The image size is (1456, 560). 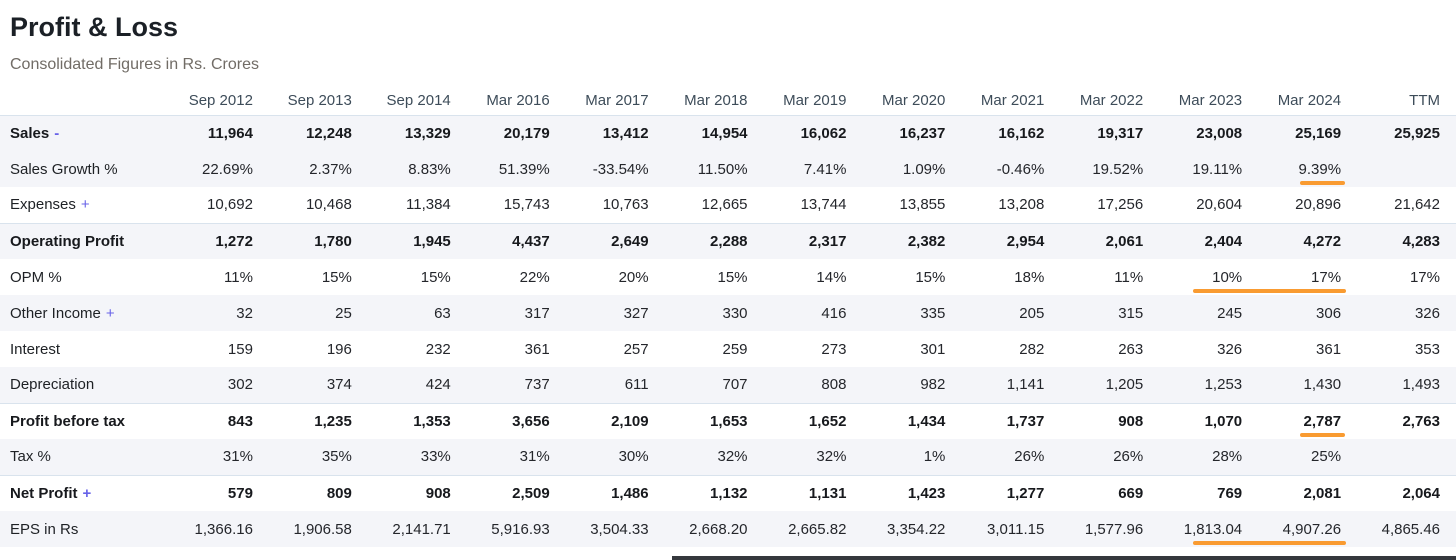 What do you see at coordinates (1406, 313) in the screenshot?
I see `cell-other-income-ttm: 326` at bounding box center [1406, 313].